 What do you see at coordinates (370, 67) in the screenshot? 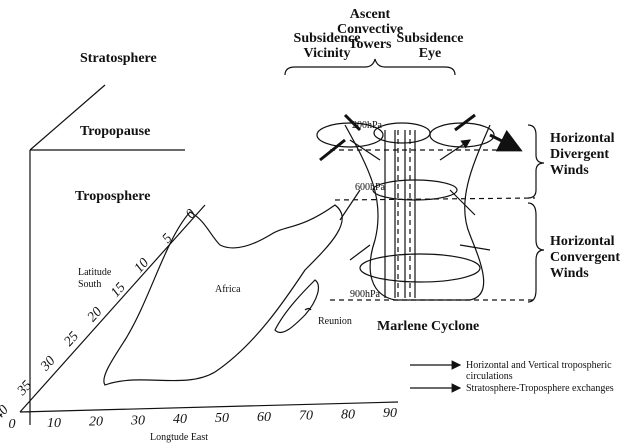
I see `top-brace` at bounding box center [370, 67].